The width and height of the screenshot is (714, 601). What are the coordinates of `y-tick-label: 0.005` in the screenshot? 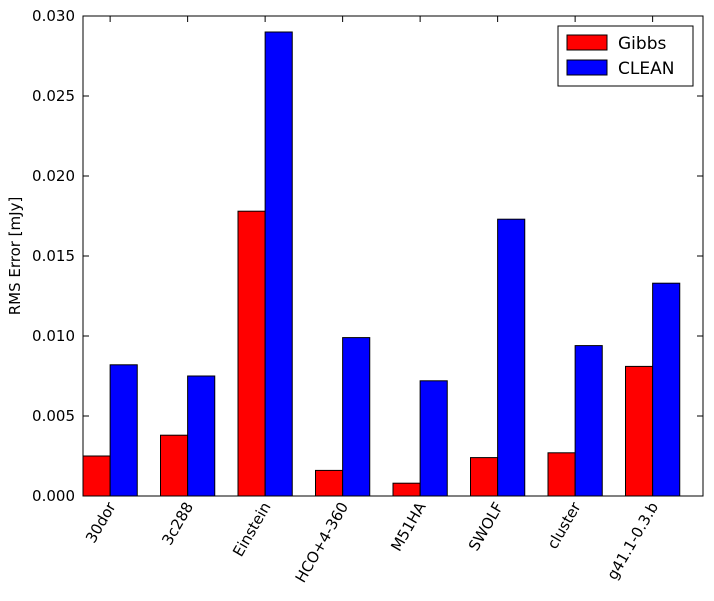 It's located at (53, 416).